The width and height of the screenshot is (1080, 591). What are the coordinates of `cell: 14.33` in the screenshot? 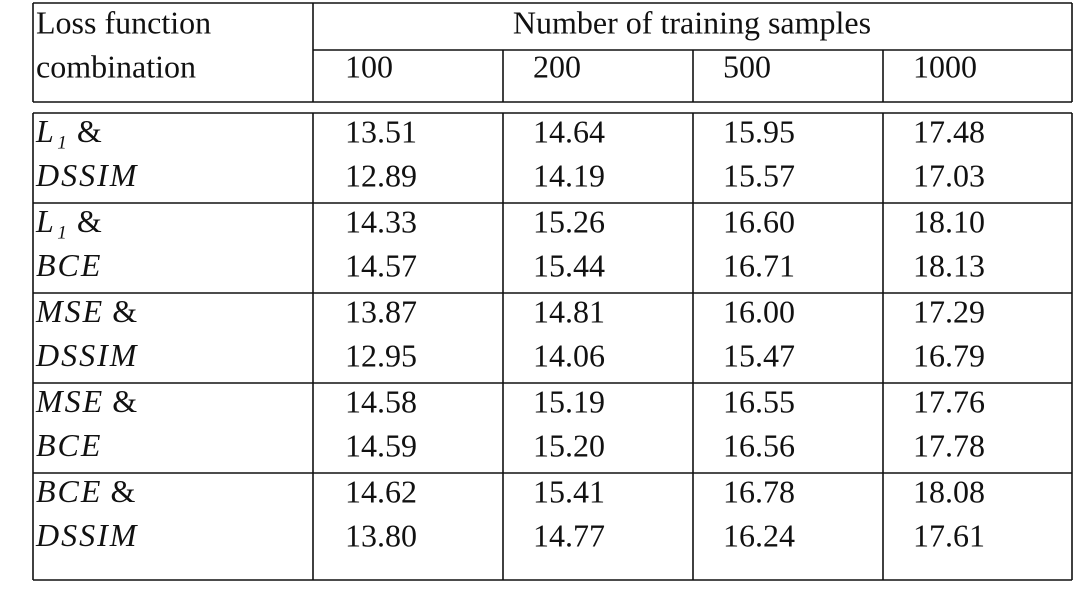 It's located at (381, 221).